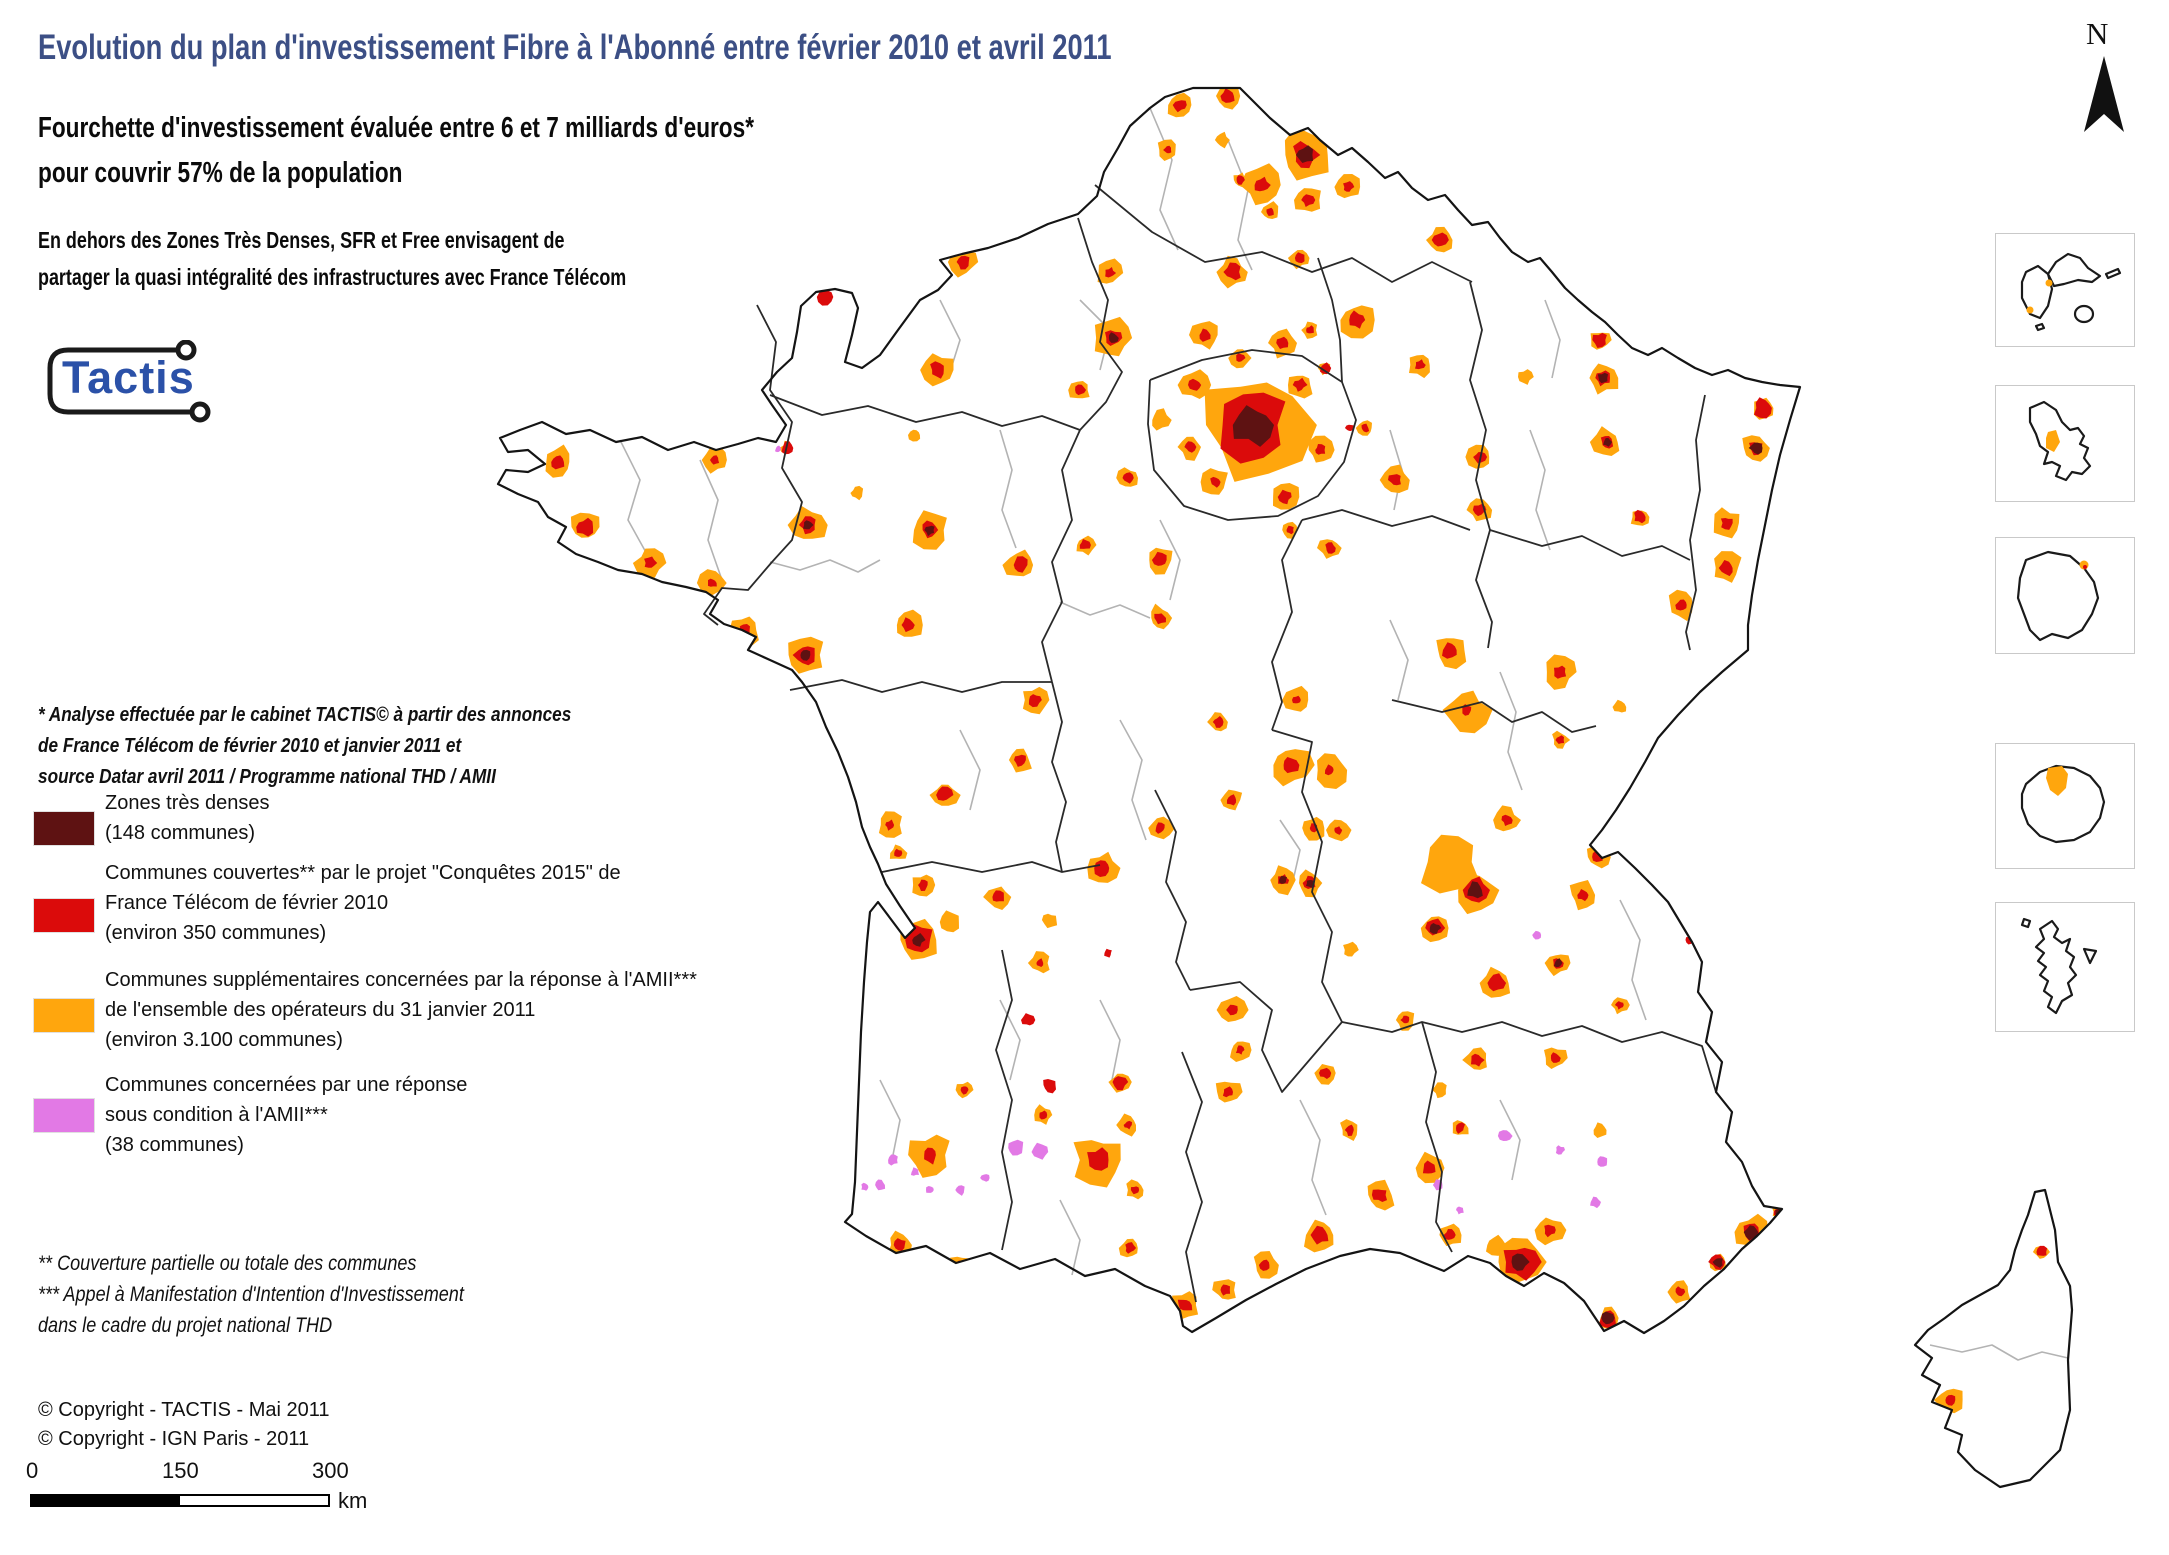 The width and height of the screenshot is (2169, 1555). Describe the element at coordinates (185, 1325) in the screenshot. I see `footnote-line: dans le cadre du projet national THD` at that location.